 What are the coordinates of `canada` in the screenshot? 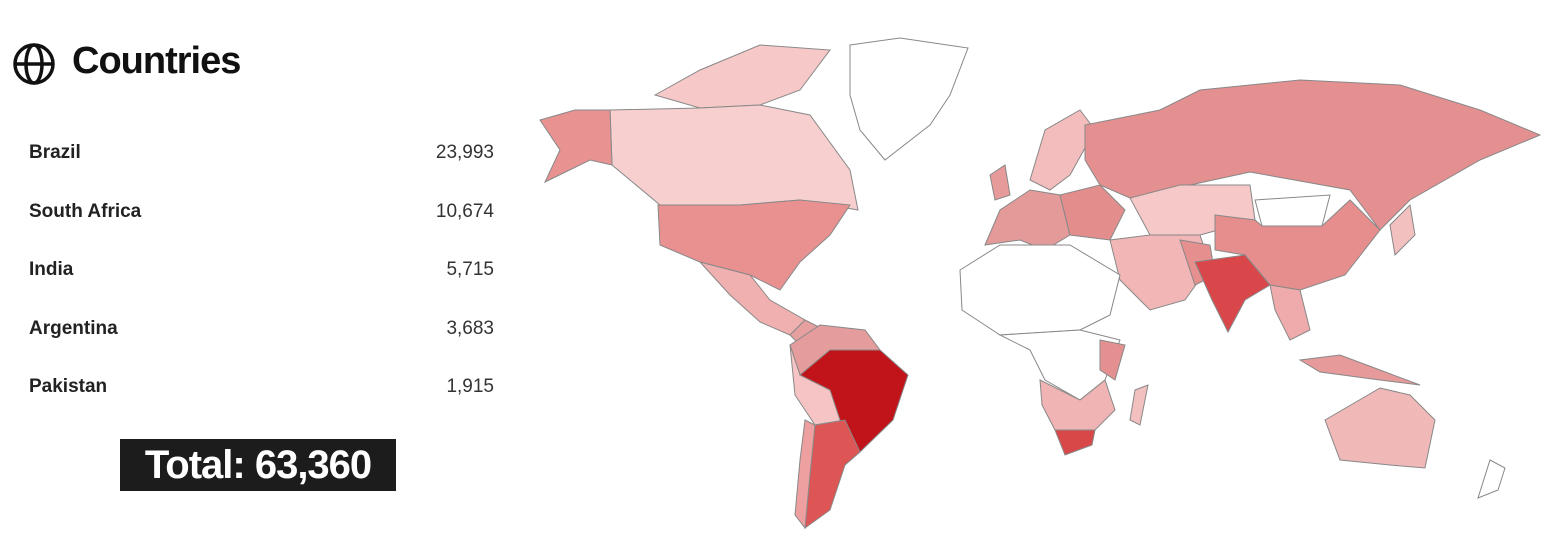 It's located at (734, 157).